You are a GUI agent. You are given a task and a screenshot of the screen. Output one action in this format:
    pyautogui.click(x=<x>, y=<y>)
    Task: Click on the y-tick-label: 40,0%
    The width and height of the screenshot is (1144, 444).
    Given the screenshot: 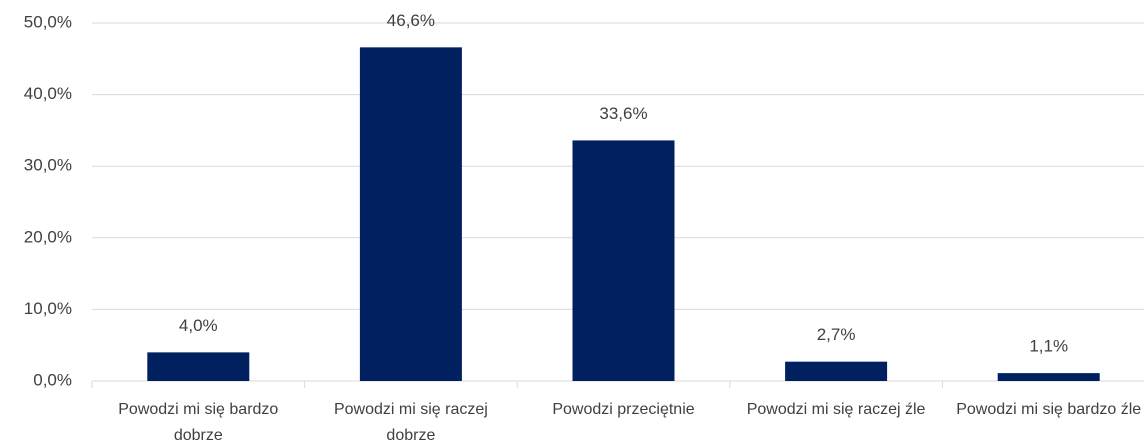 What is the action you would take?
    pyautogui.click(x=48, y=93)
    